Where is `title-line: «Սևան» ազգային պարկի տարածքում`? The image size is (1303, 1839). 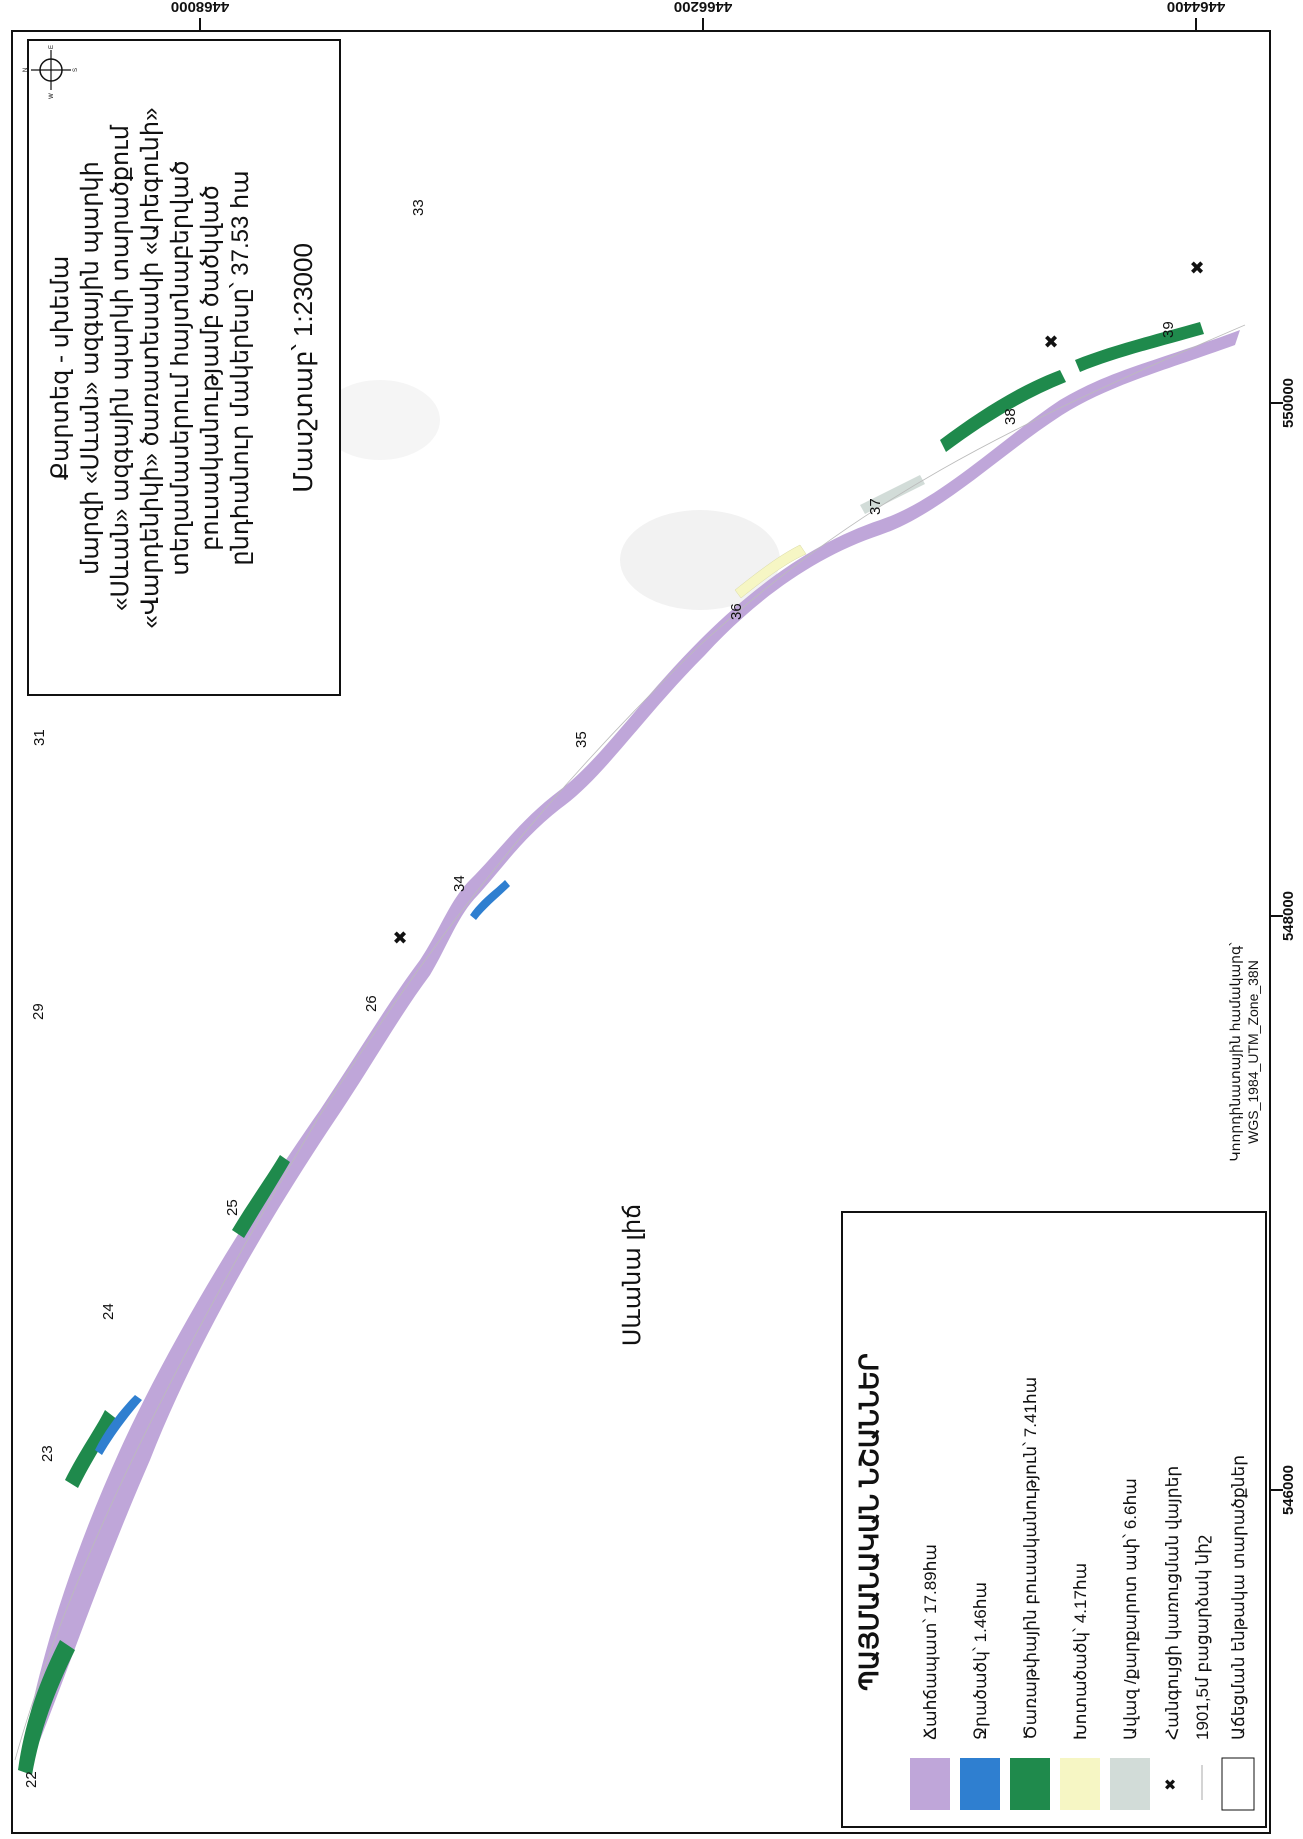 title-line: «Սևան» ազգային պարկի տարածքում is located at coordinates (120, 367).